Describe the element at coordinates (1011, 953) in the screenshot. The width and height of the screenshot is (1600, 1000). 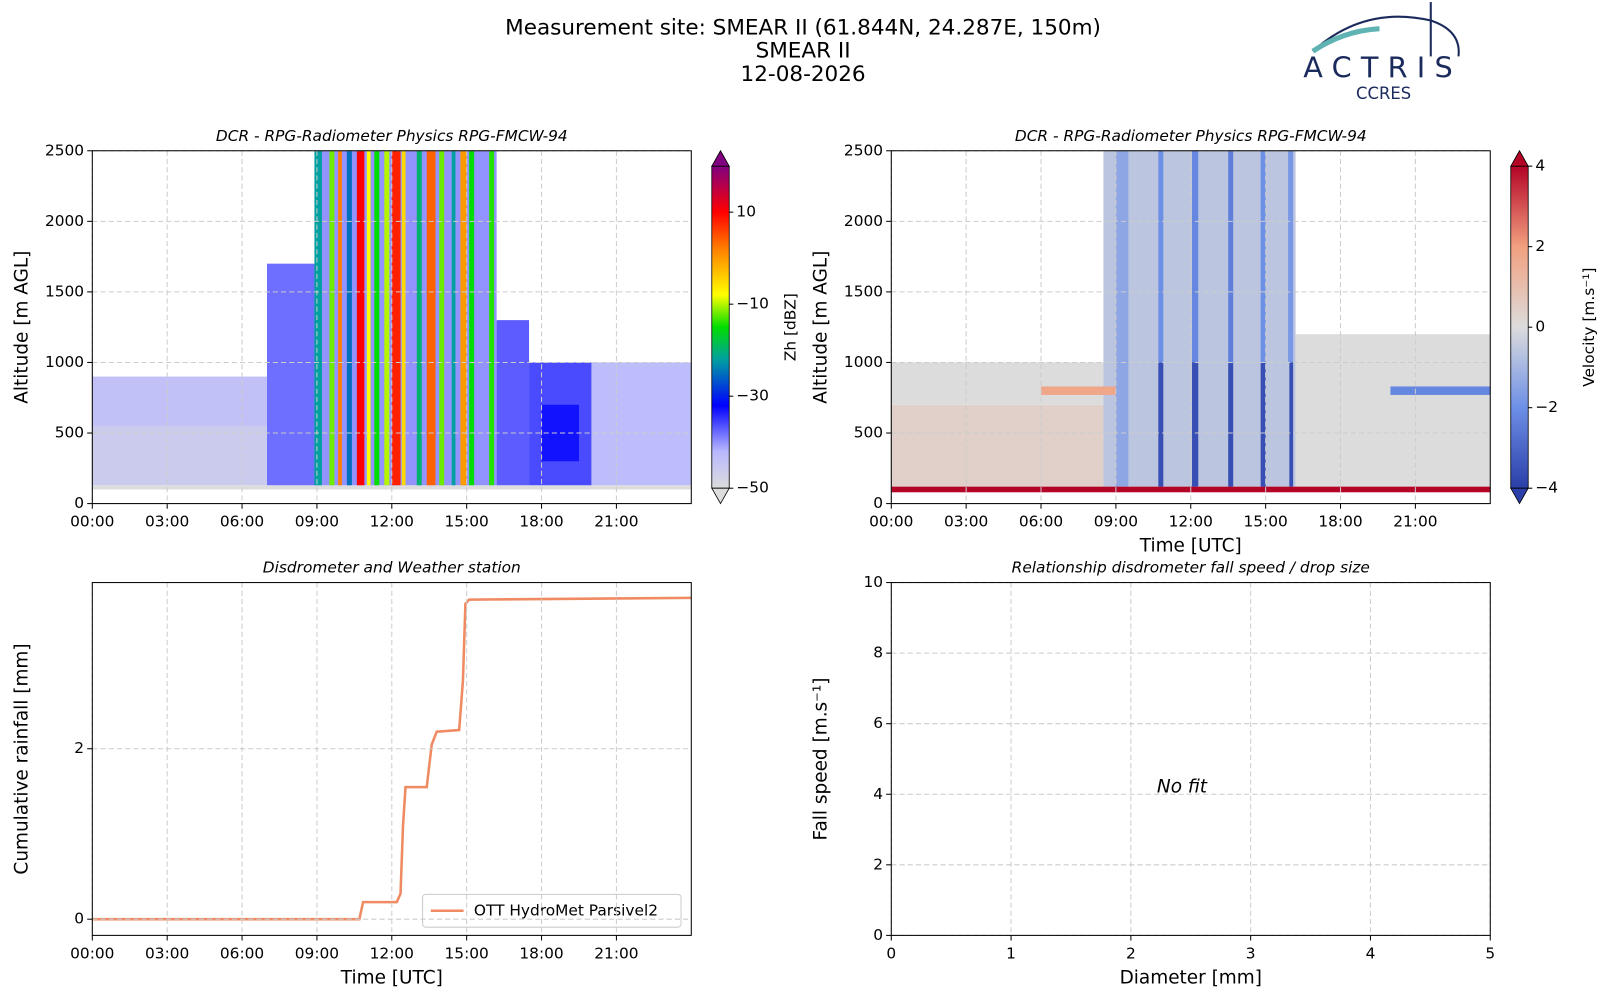
I see `x-tick-label: 1` at that location.